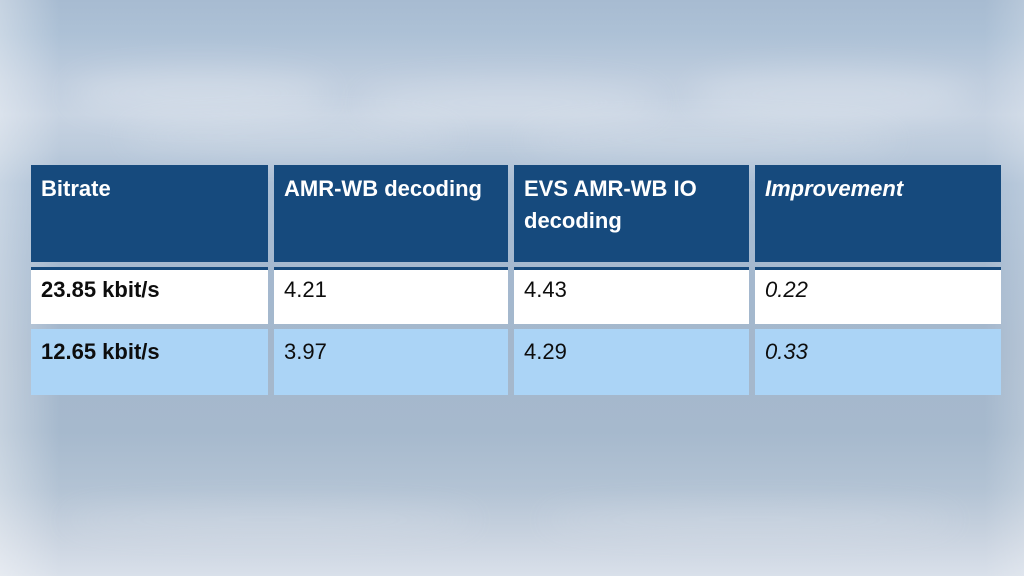 The image size is (1024, 576). What do you see at coordinates (631, 362) in the screenshot?
I see `table-row-2-evs-value: 4.29` at bounding box center [631, 362].